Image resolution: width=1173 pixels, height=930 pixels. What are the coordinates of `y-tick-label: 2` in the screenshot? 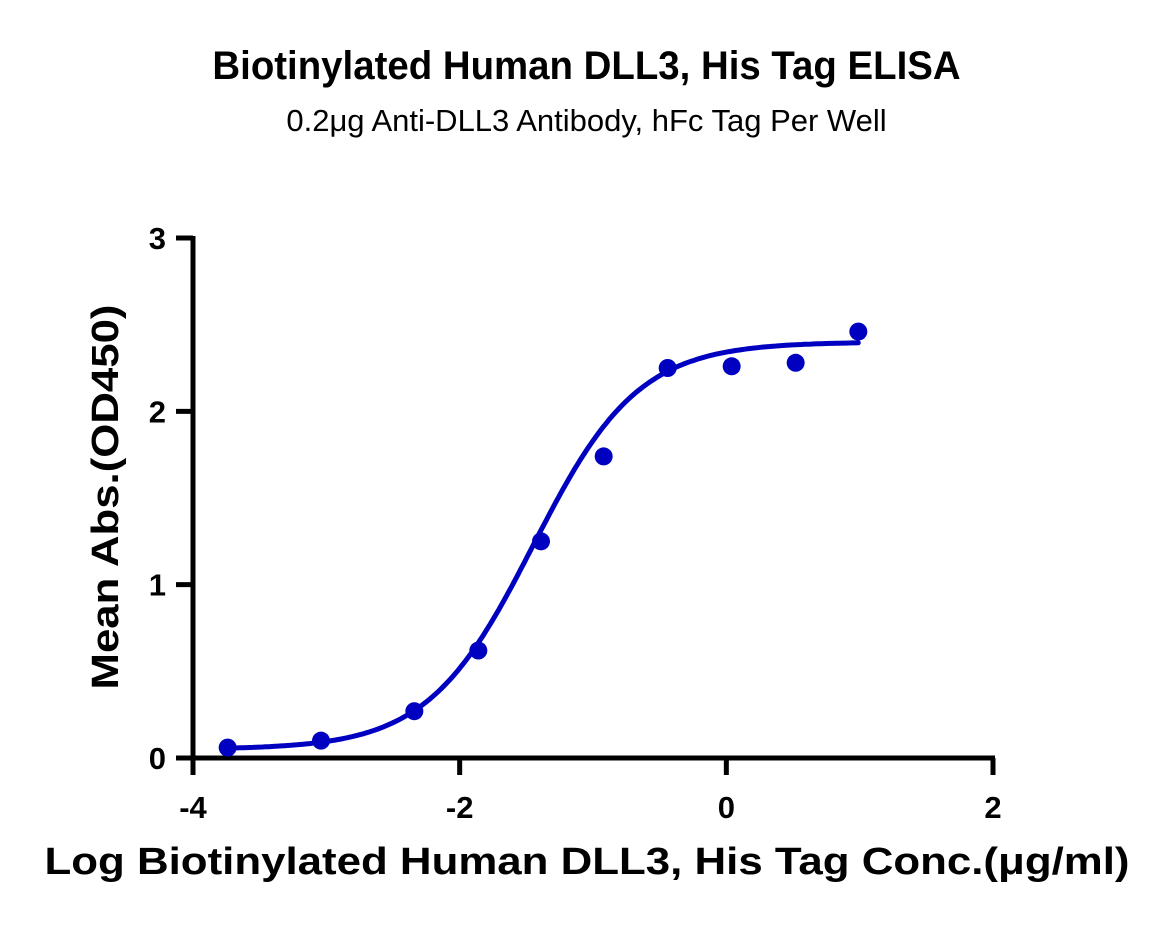 It's located at (157, 411).